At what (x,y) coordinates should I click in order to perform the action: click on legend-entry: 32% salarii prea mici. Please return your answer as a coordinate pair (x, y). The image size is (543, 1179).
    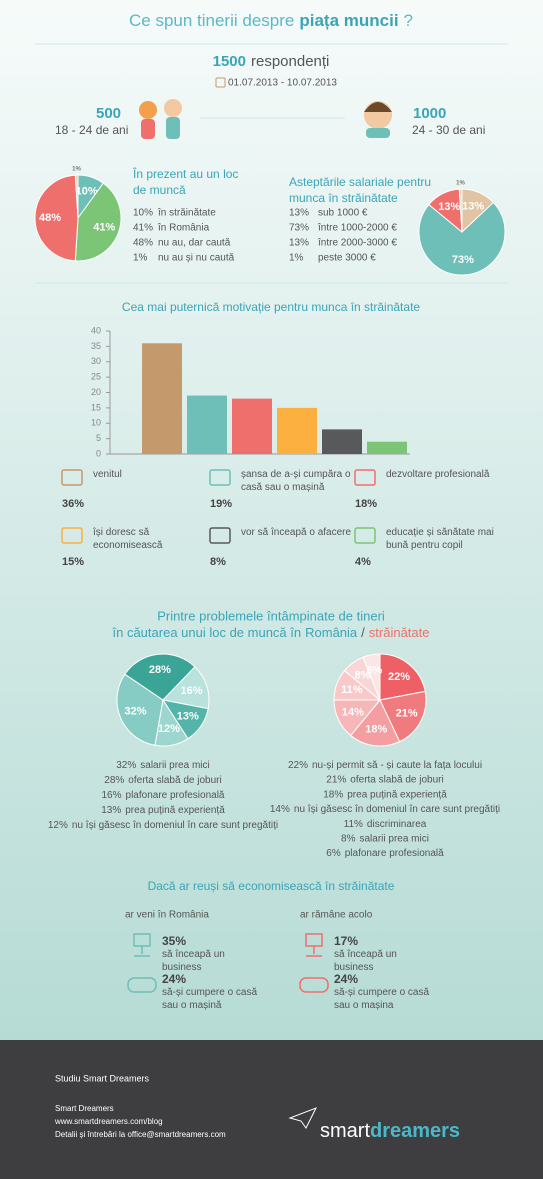
    Looking at the image, I should click on (162, 765).